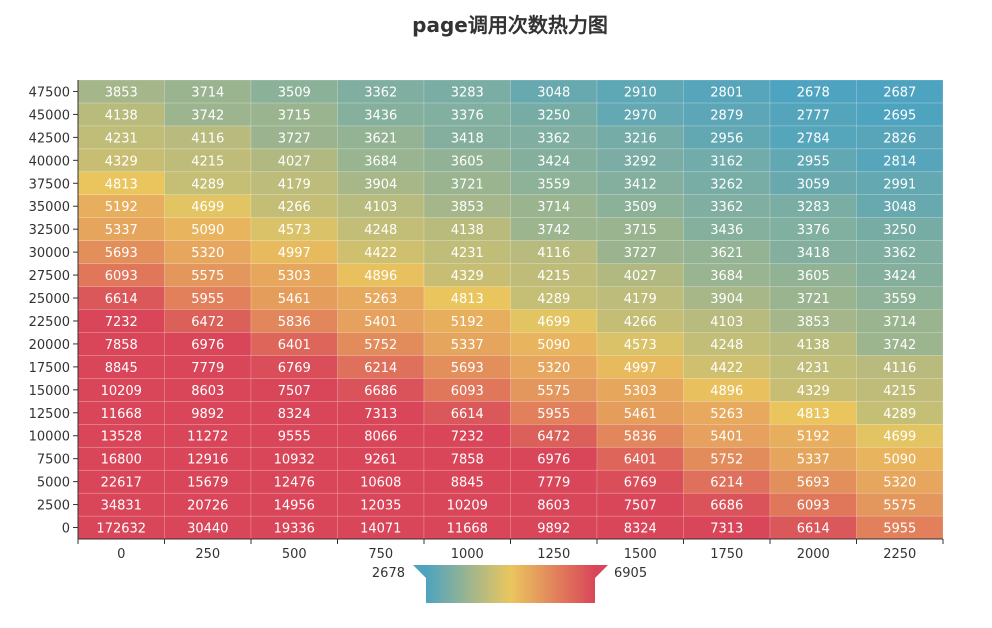 This screenshot has height=628, width=992. I want to click on heatmap-cell-label: 2826, so click(899, 138).